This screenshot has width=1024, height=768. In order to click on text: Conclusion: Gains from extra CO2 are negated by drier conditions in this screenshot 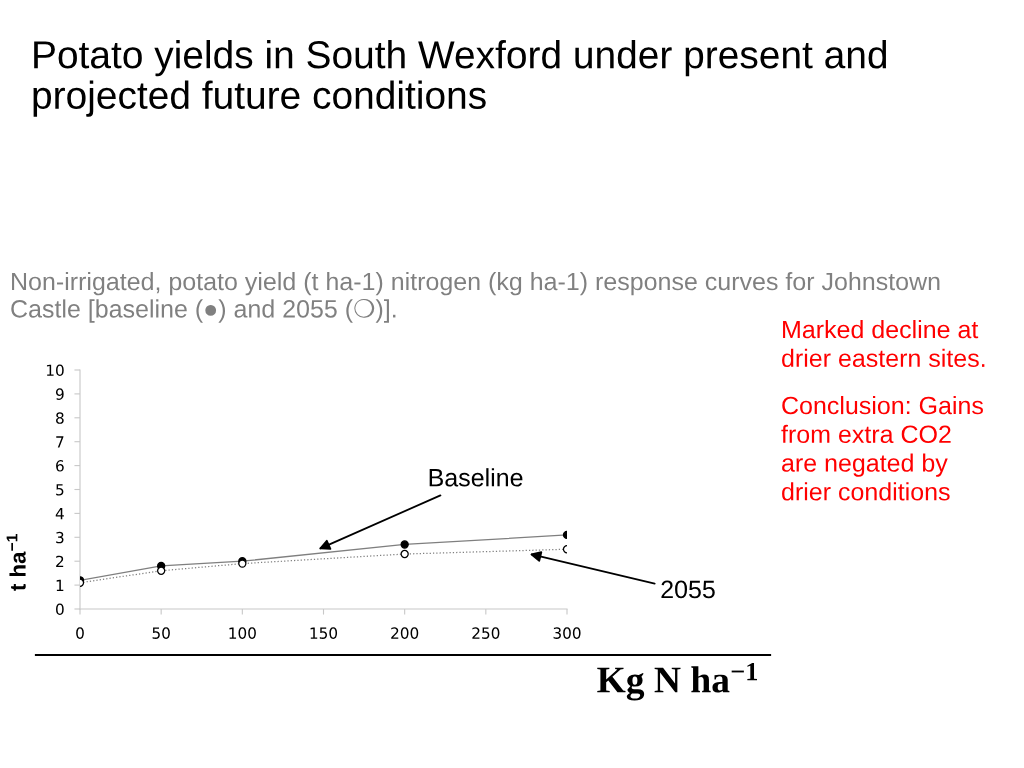, I will do `click(882, 448)`.